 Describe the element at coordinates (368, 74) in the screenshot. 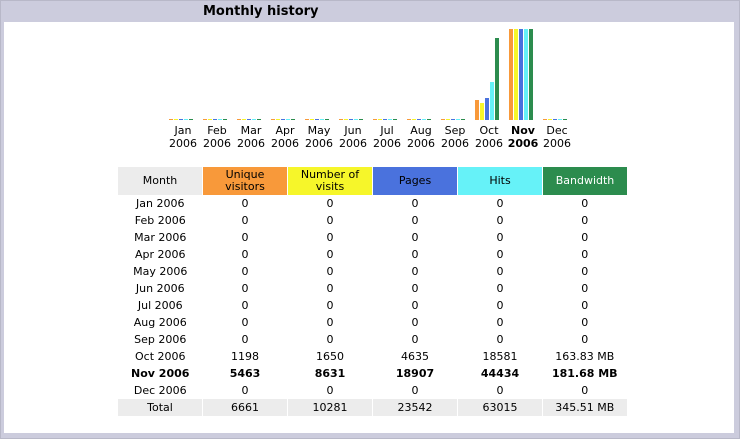

I see `monthly-history-chart` at that location.